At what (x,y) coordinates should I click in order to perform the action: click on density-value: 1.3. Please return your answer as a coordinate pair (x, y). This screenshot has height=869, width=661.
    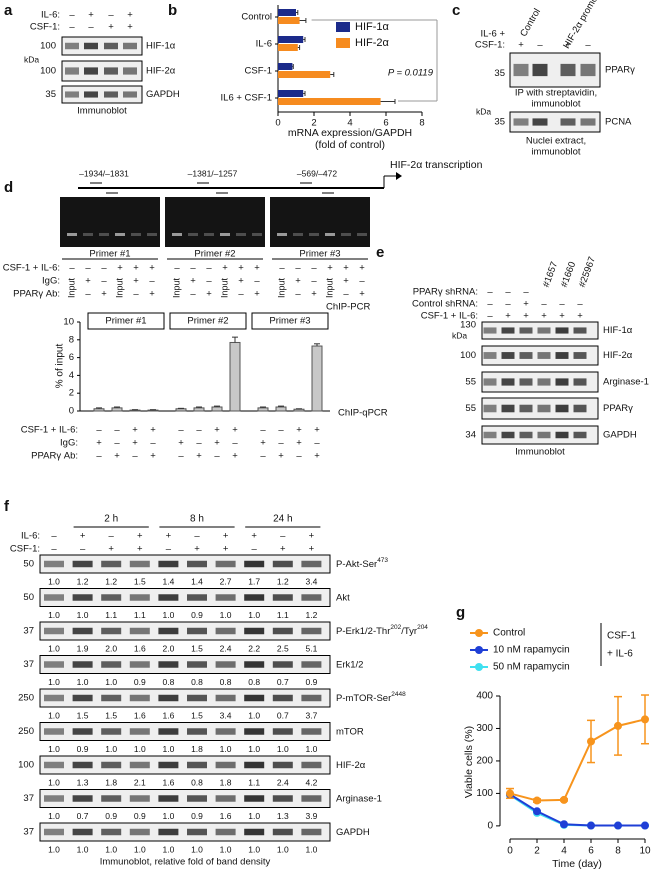
    Looking at the image, I should click on (283, 816).